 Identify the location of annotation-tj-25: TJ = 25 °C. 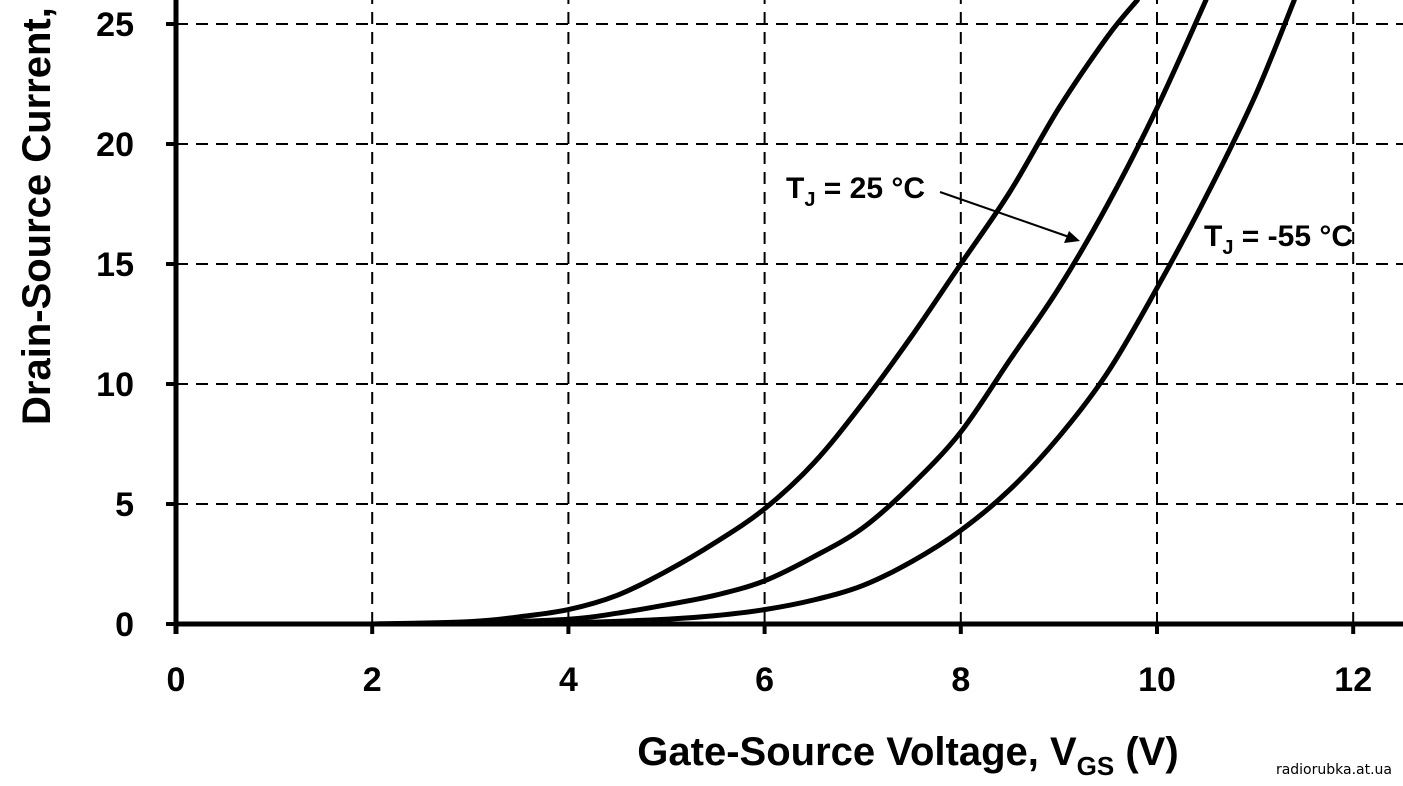
(855, 191).